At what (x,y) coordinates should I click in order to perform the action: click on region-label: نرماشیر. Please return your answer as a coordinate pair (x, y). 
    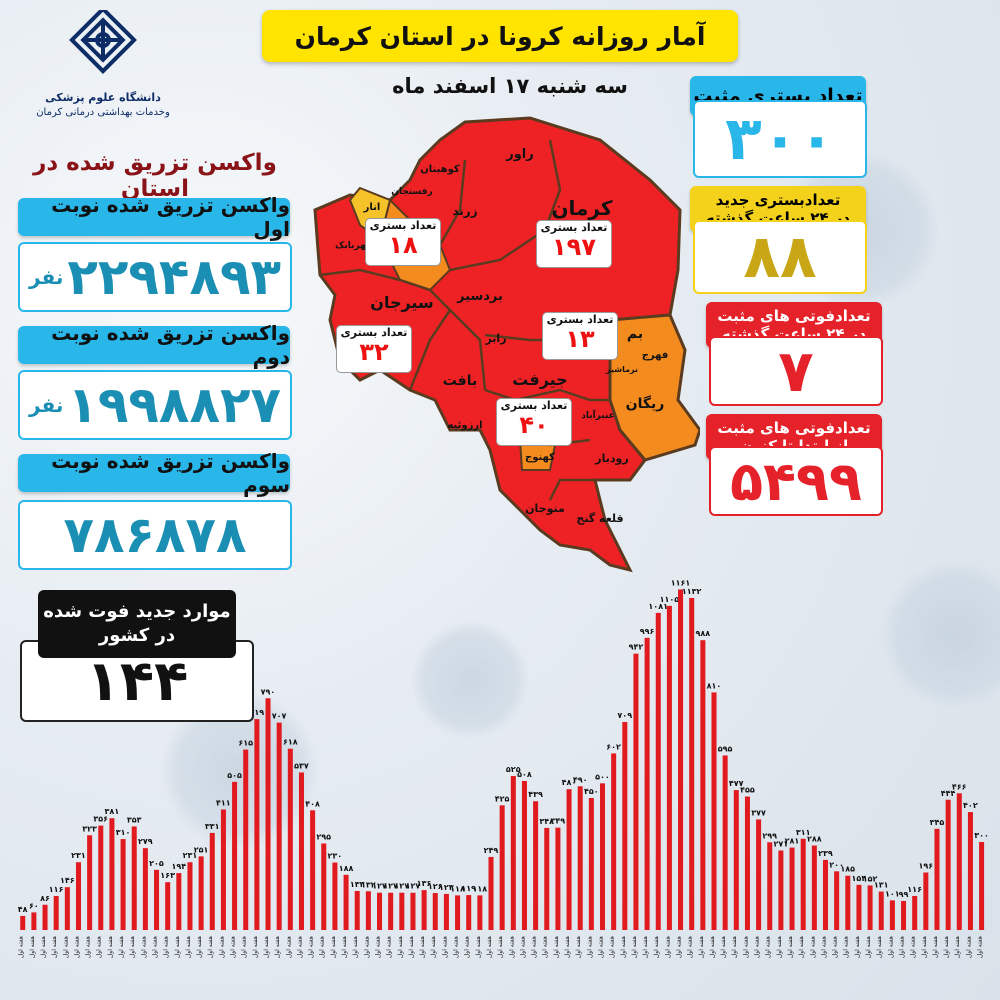
    Looking at the image, I should click on (621, 369).